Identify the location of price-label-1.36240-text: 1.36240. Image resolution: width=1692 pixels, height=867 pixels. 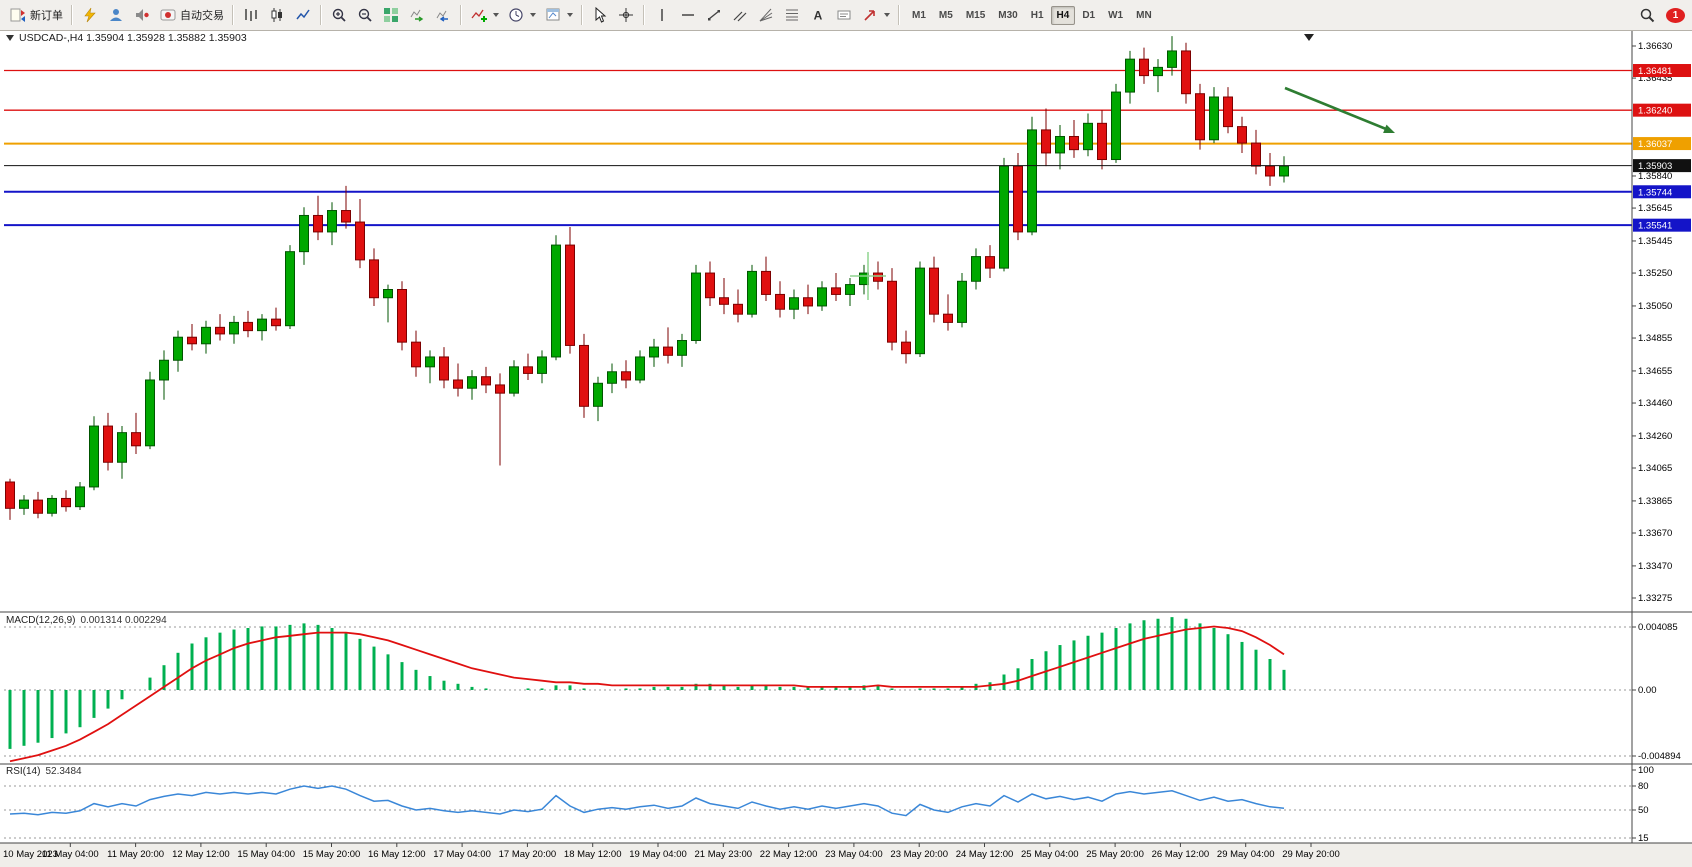
(1655, 111).